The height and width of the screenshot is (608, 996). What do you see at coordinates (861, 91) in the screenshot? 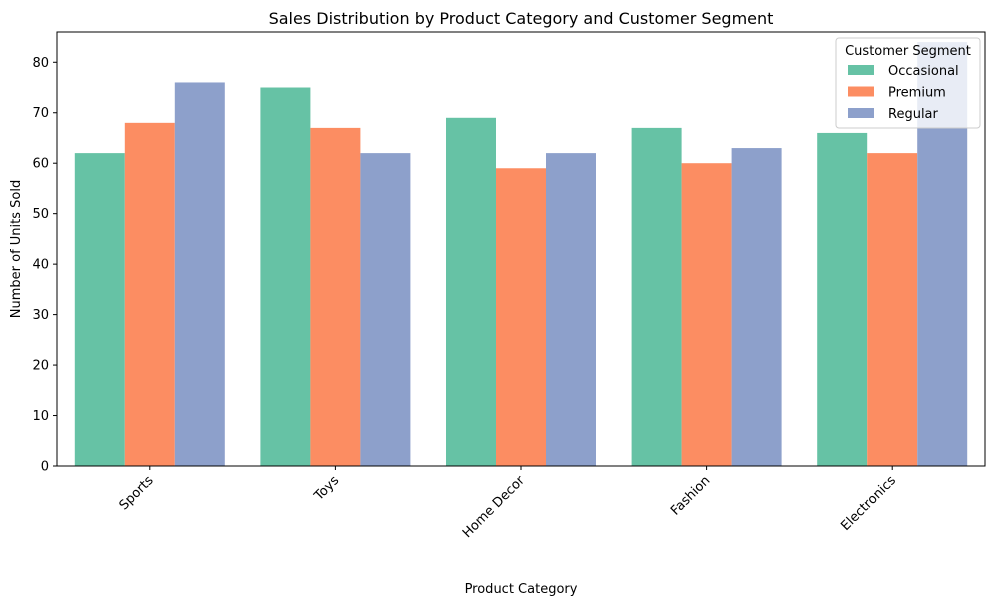
I see `legend-swatch-premium` at bounding box center [861, 91].